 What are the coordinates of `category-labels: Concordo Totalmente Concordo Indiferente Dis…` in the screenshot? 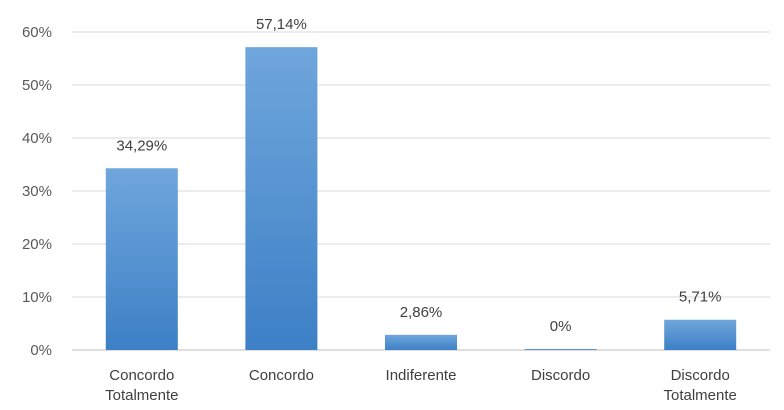 It's located at (421, 385).